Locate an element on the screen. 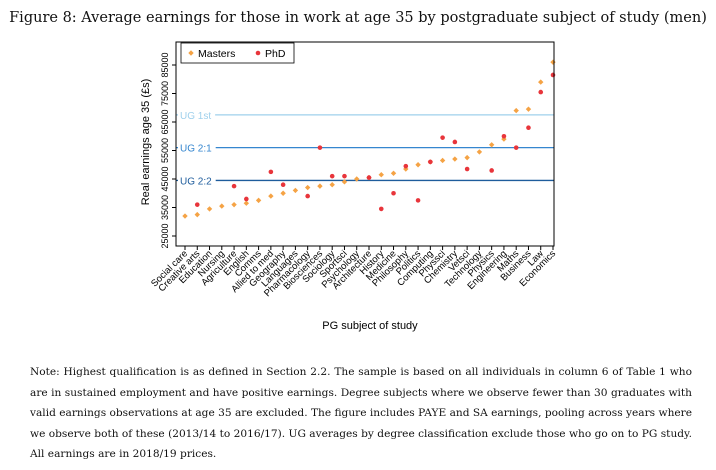 This screenshot has width=716, height=470. reference-lines: UG 1st UG 2:1 UG 2:2 is located at coordinates (365, 149).